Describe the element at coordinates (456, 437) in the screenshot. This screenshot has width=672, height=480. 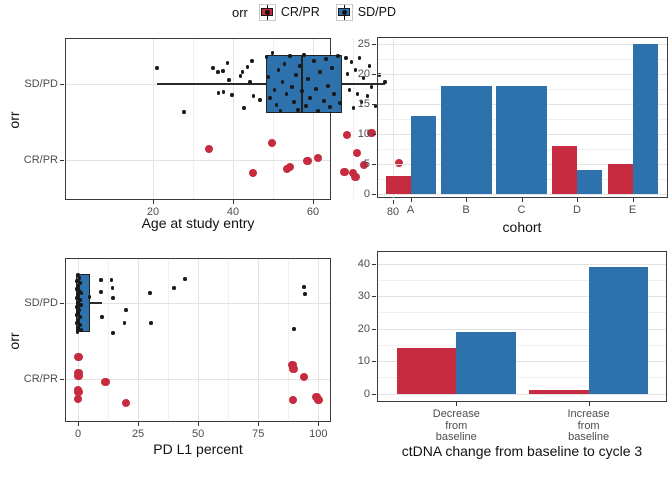
I see `x-tick-label: baseline` at that location.